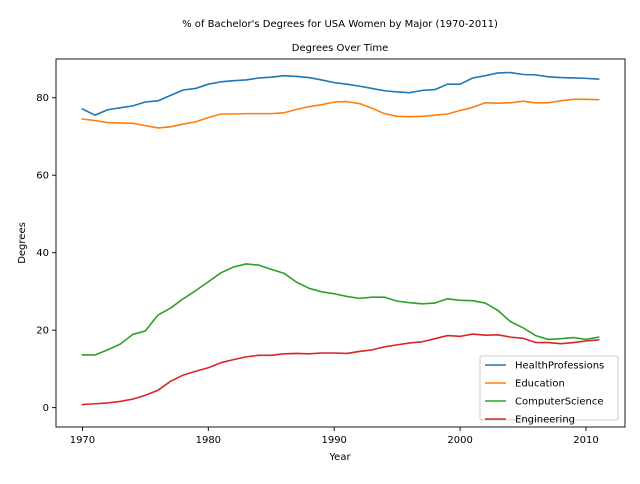  Describe the element at coordinates (82, 440) in the screenshot. I see `x-tick-label: 1970` at that location.